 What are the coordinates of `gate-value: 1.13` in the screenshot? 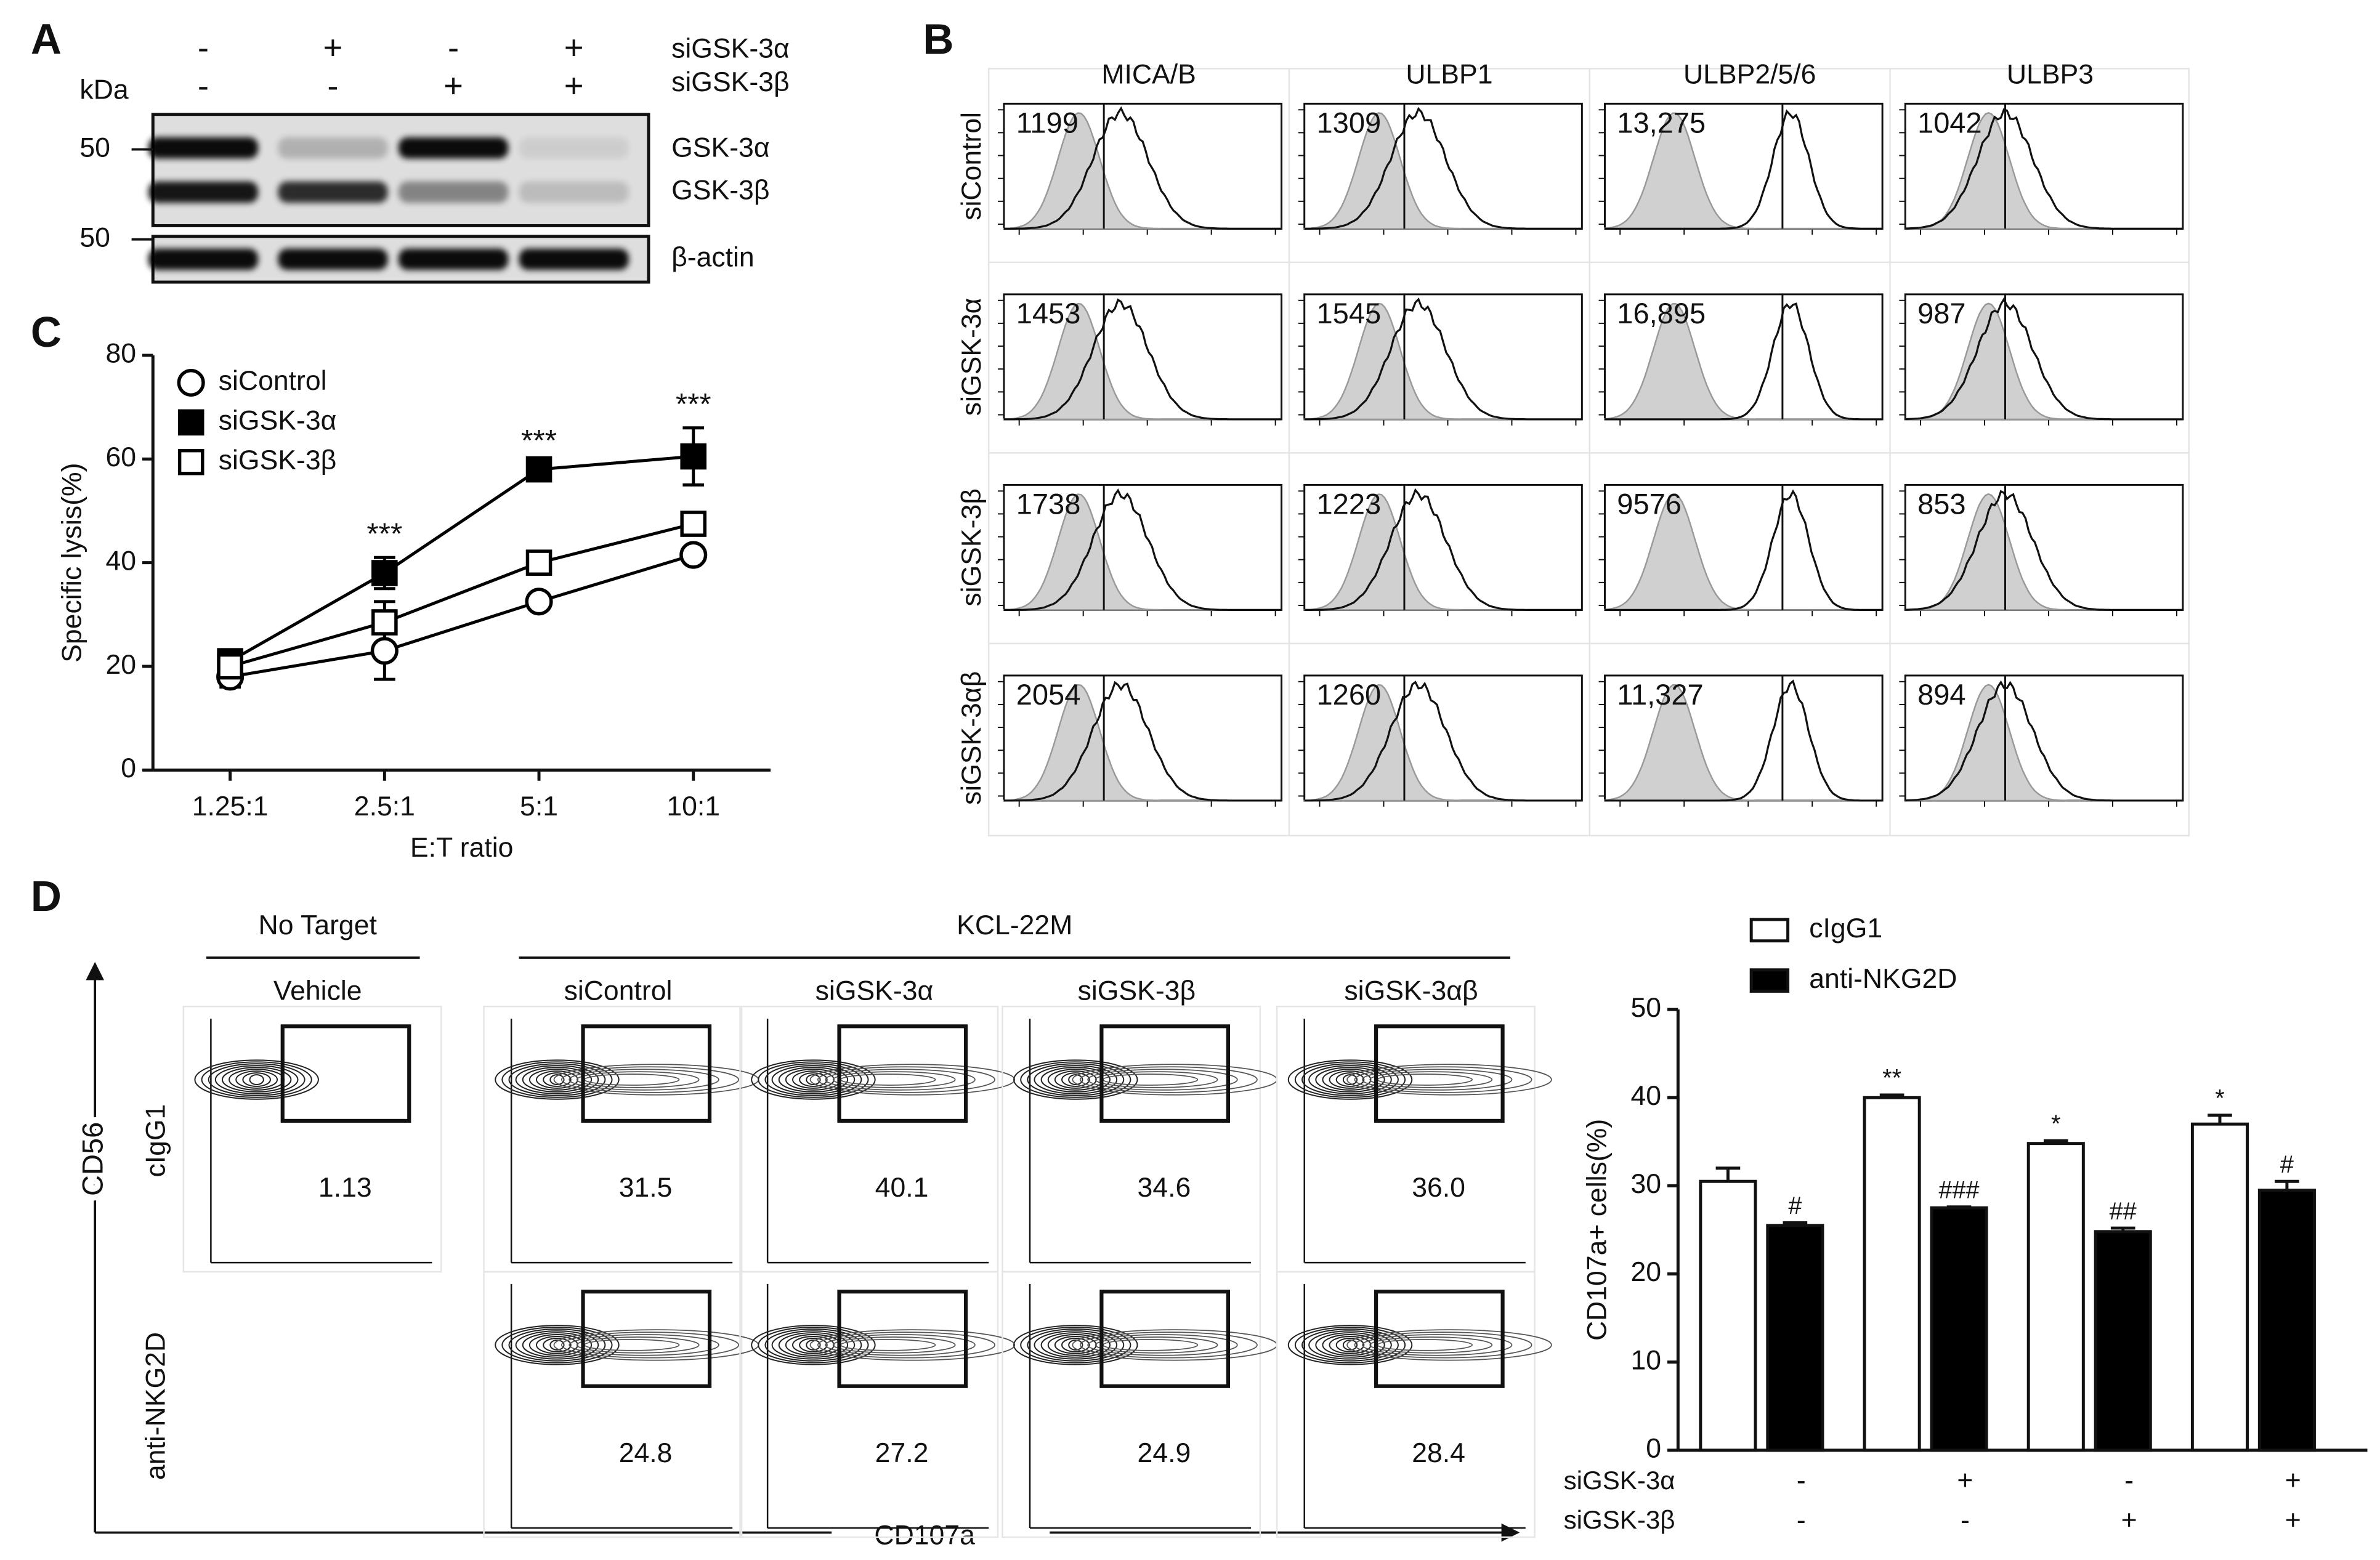 It's located at (345, 1188).